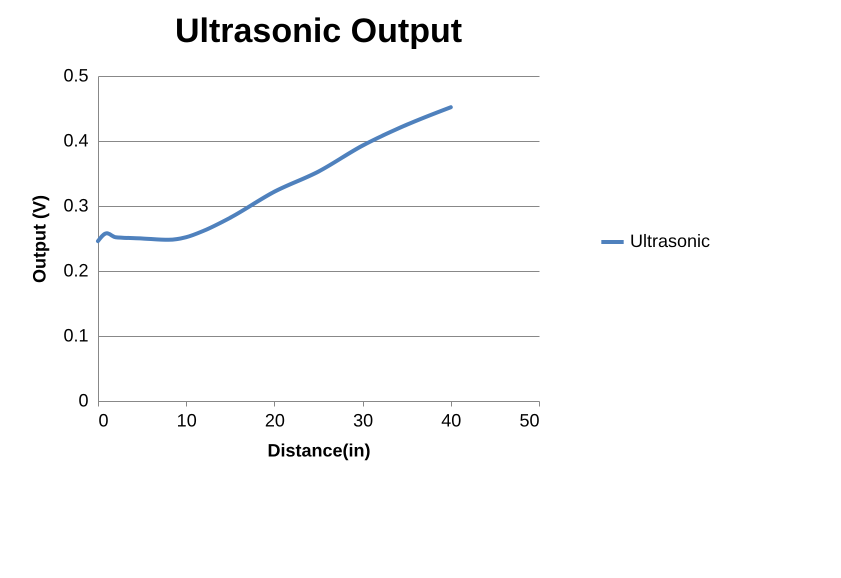 The width and height of the screenshot is (841, 578). Describe the element at coordinates (75, 140) in the screenshot. I see `y-tick-label: 0.4` at that location.